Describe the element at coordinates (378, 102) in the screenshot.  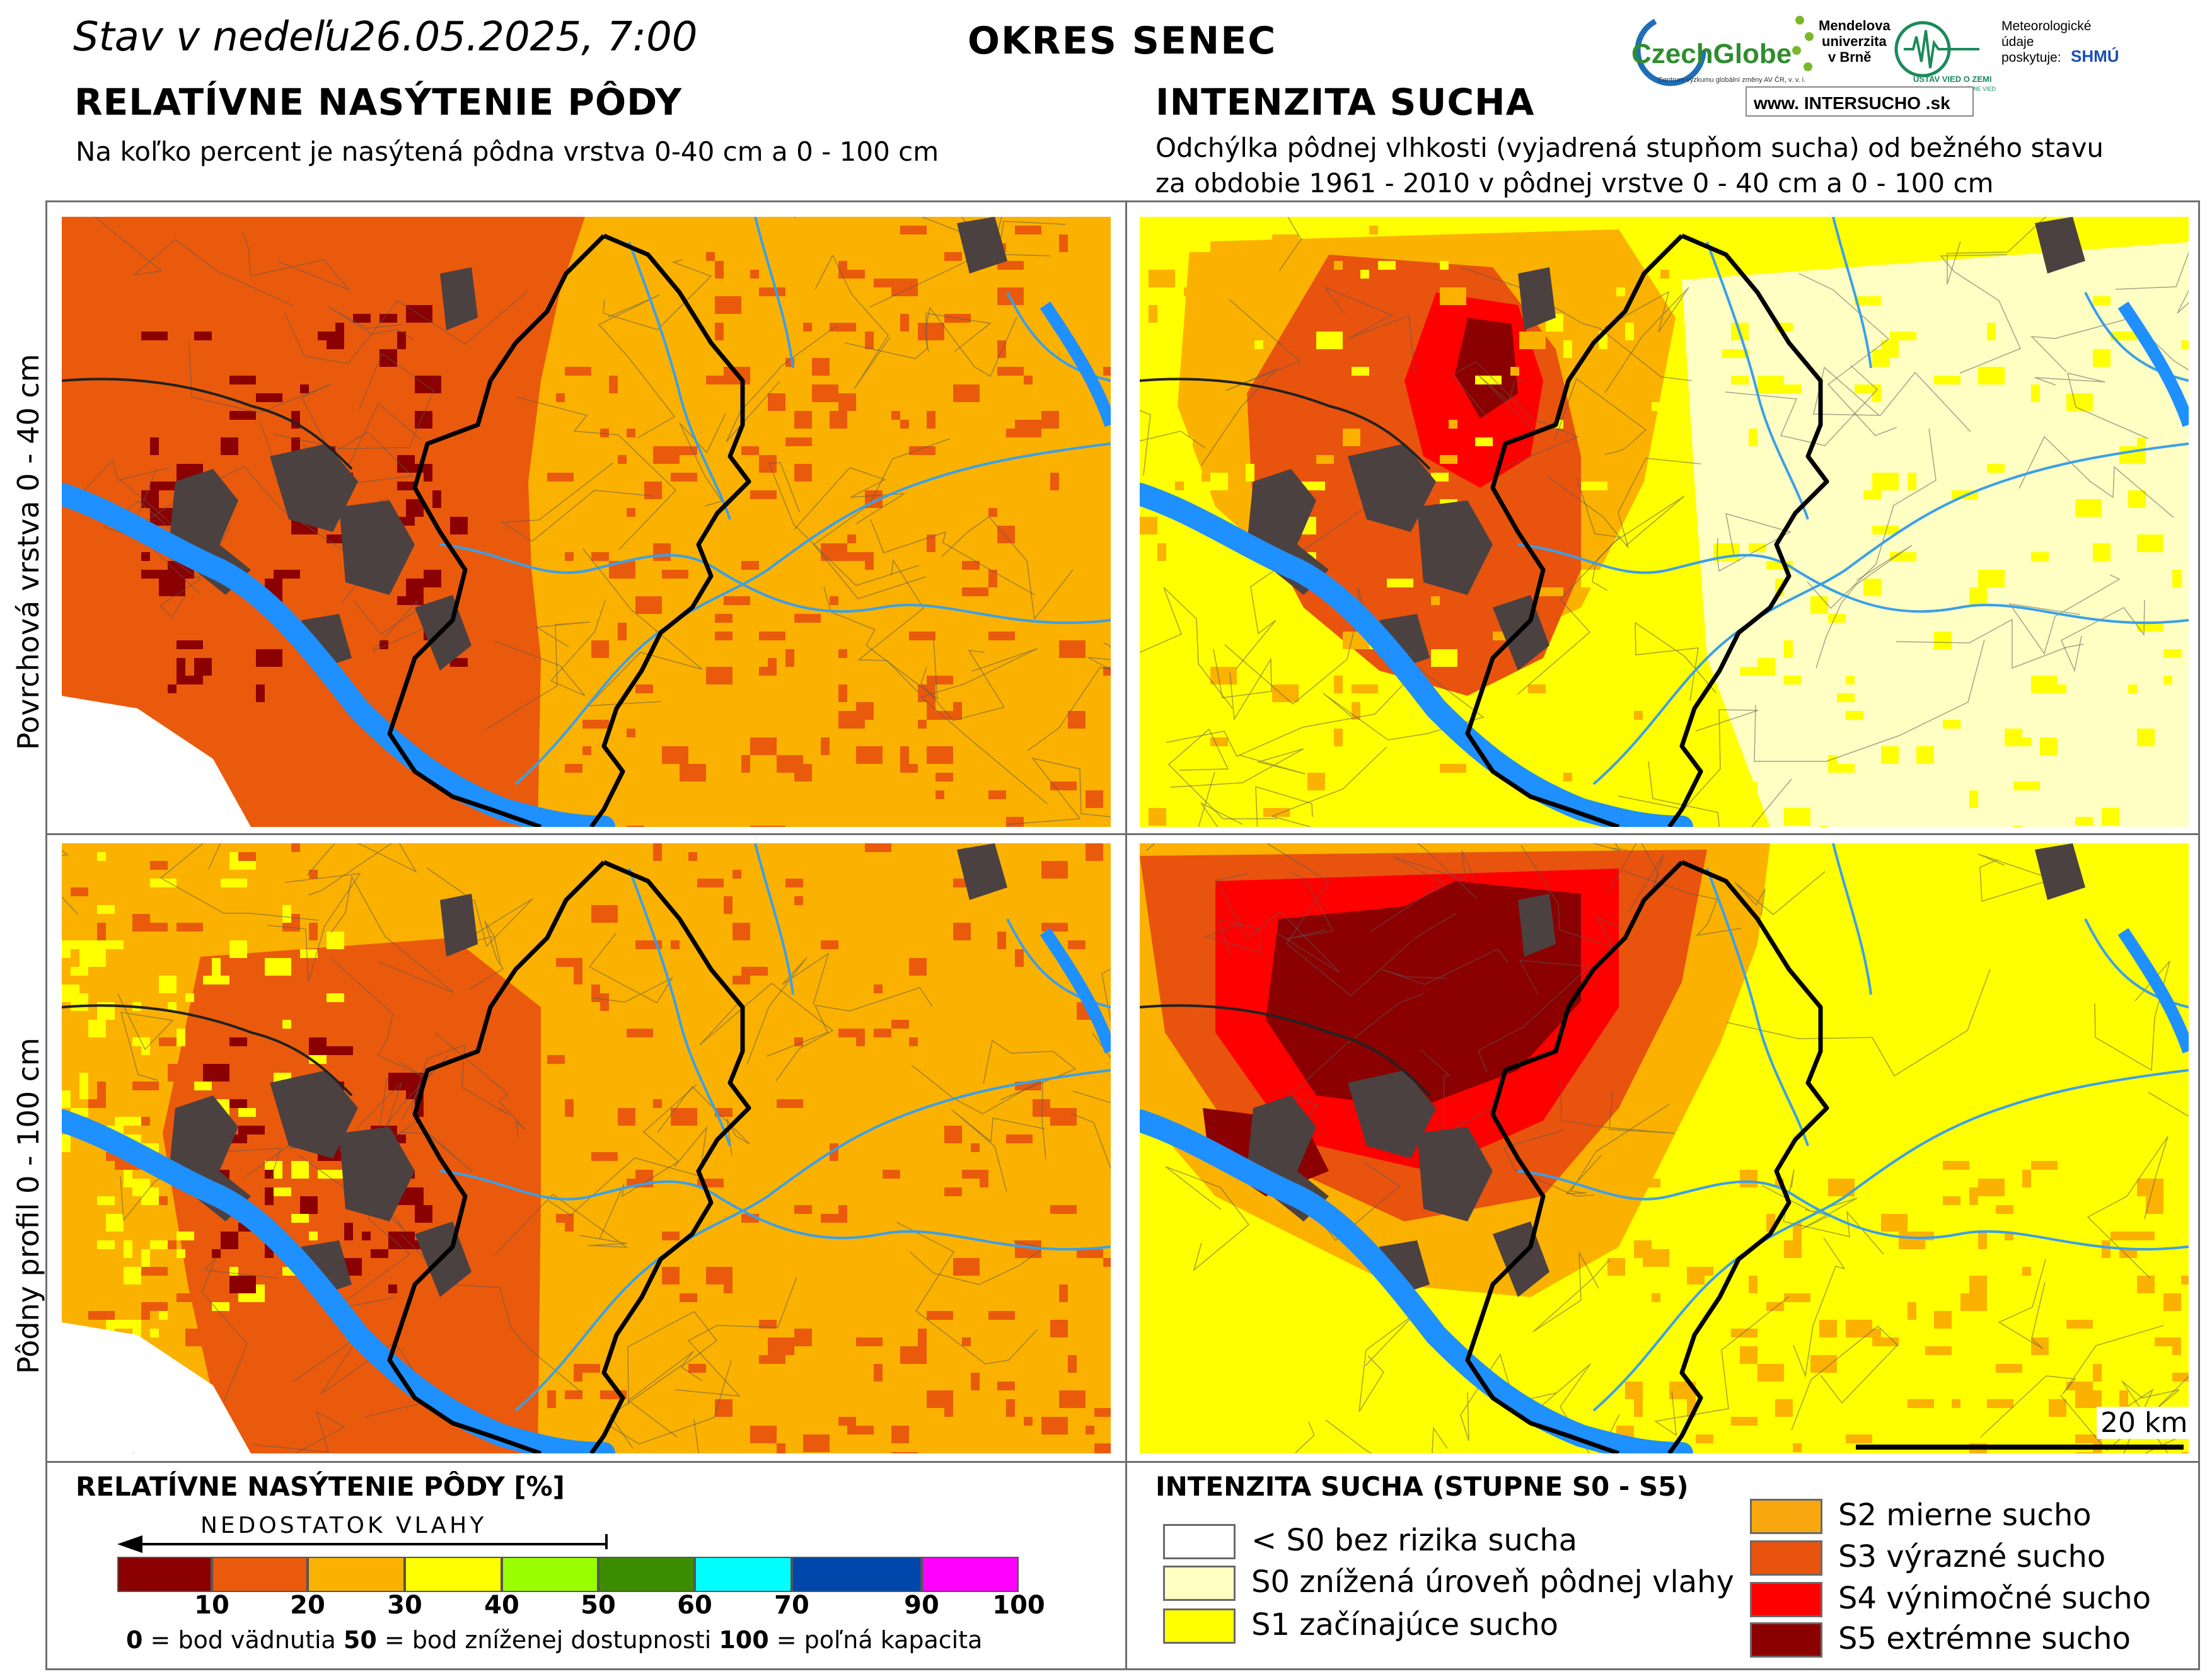
I see `left-title: RELATÍVNE NASÝTENIE PÔDY` at that location.